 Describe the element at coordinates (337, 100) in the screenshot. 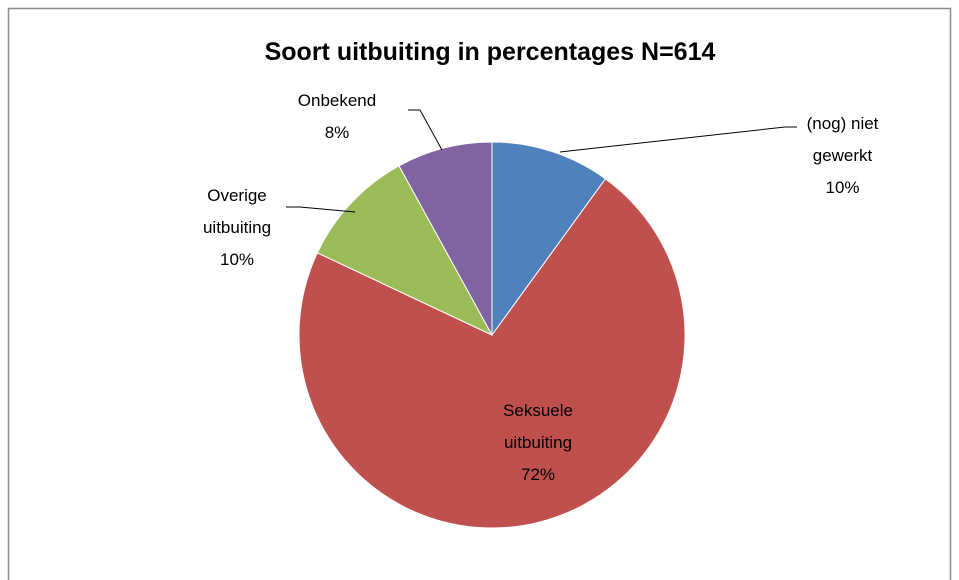

I see `category-label: Onbekend` at that location.